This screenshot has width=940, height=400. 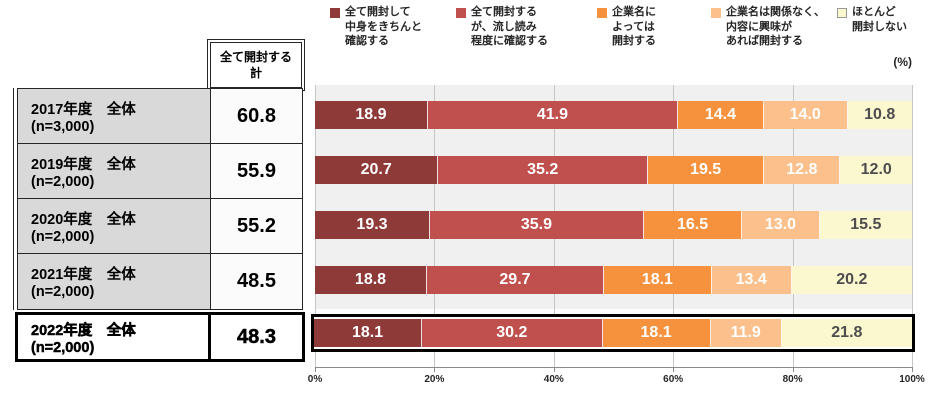 I want to click on x-axis-tick-label: 20%, so click(x=434, y=379).